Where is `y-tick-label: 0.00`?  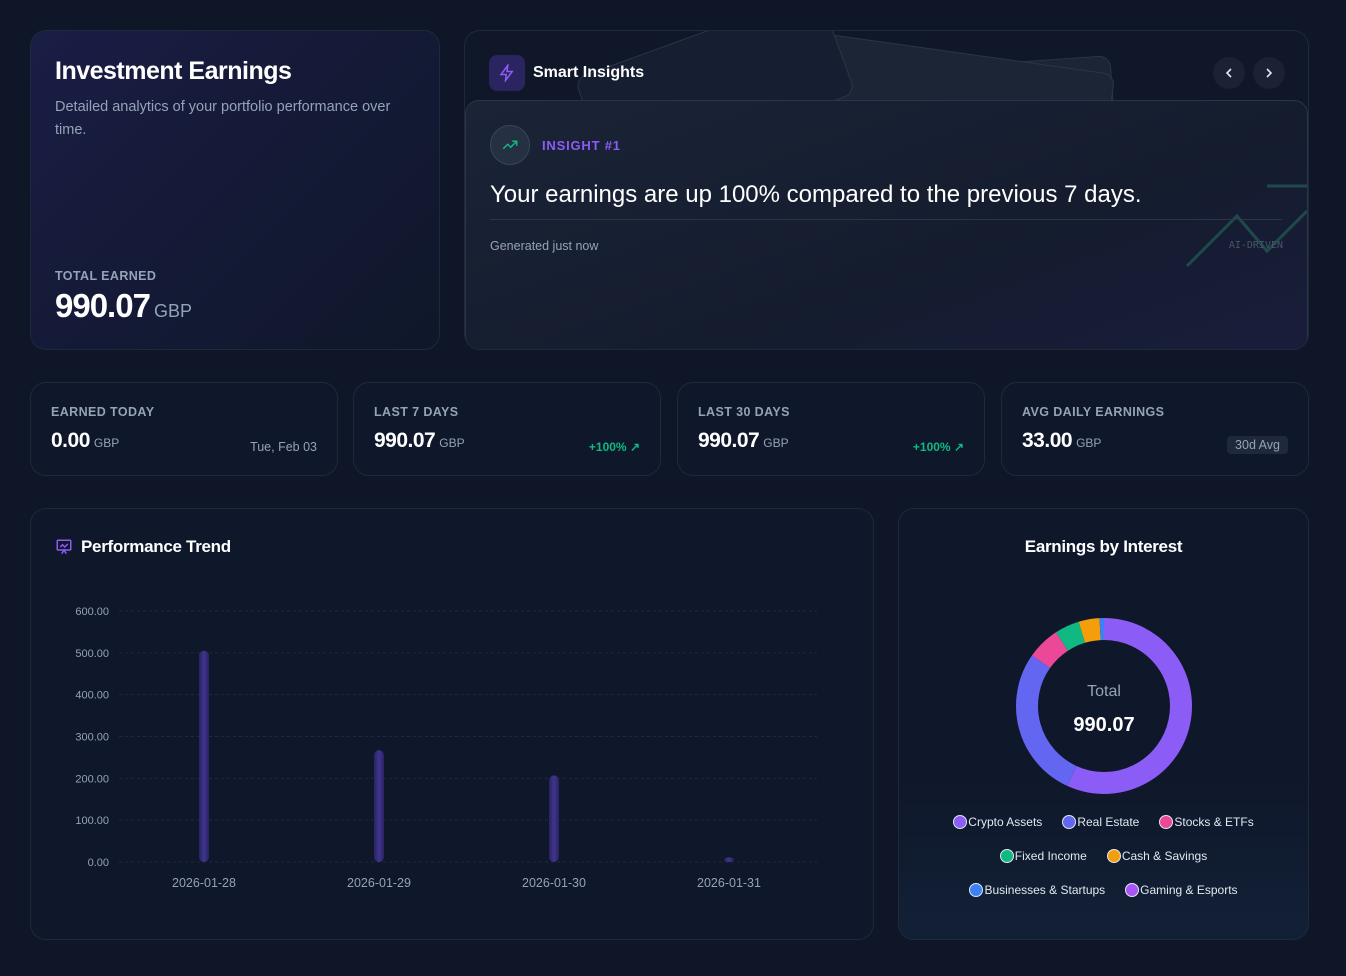 y-tick-label: 0.00 is located at coordinates (98, 863).